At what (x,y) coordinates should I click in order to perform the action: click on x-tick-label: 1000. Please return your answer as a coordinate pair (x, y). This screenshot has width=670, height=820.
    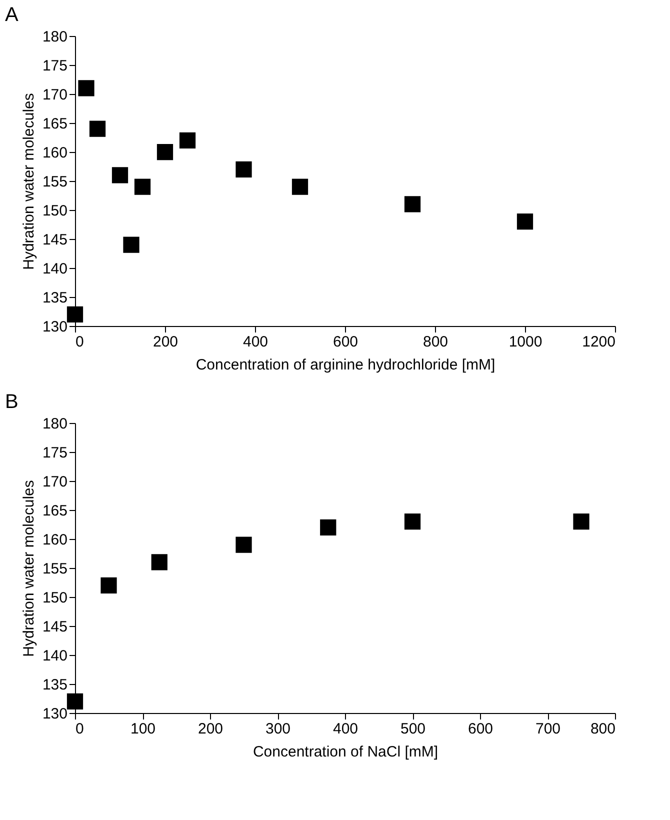
    Looking at the image, I should click on (525, 342).